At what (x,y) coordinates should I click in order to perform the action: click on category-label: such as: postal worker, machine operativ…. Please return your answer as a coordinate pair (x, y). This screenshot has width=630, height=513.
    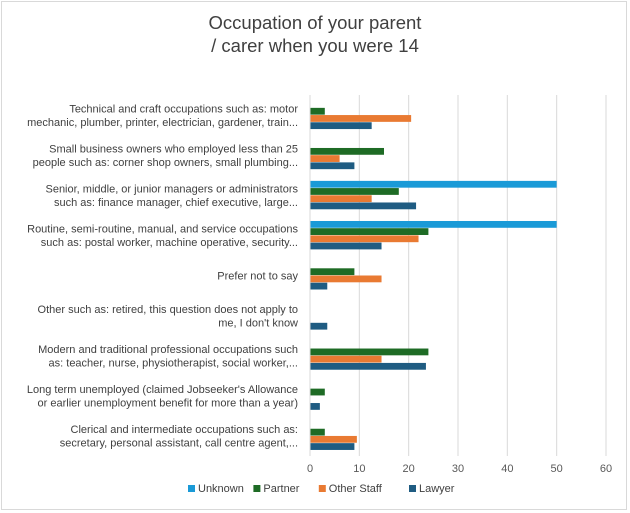
    Looking at the image, I should click on (169, 243).